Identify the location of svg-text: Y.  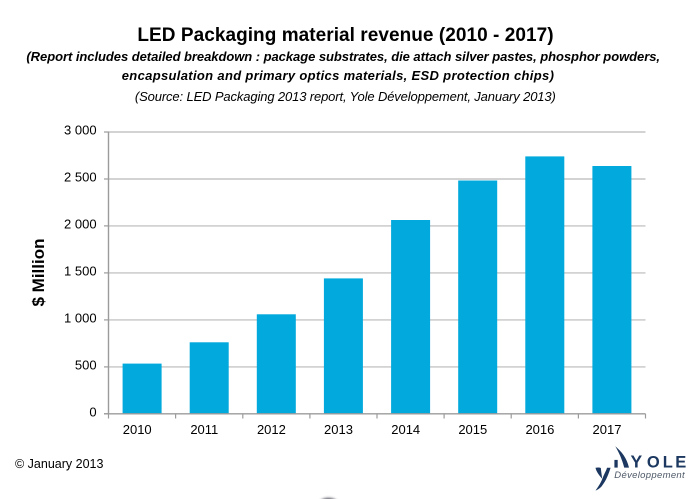
(636, 462).